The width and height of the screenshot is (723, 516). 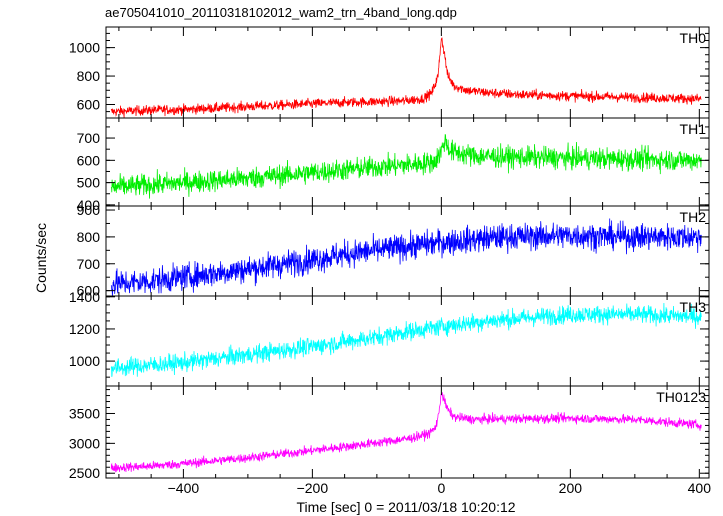 What do you see at coordinates (693, 129) in the screenshot?
I see `panel-label-th1: TH1` at bounding box center [693, 129].